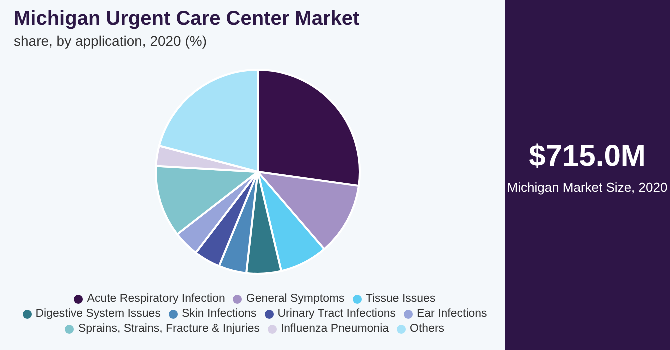 This screenshot has width=670, height=350. Describe the element at coordinates (219, 314) in the screenshot. I see `legend-label: Skin Infections` at that location.